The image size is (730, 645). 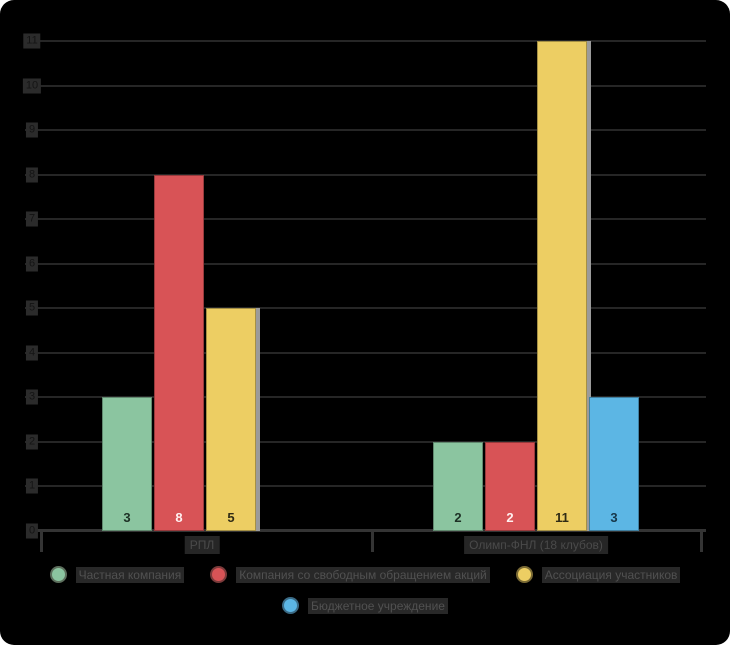 I want to click on y-axis-tick-label: 11, so click(x=32, y=41).